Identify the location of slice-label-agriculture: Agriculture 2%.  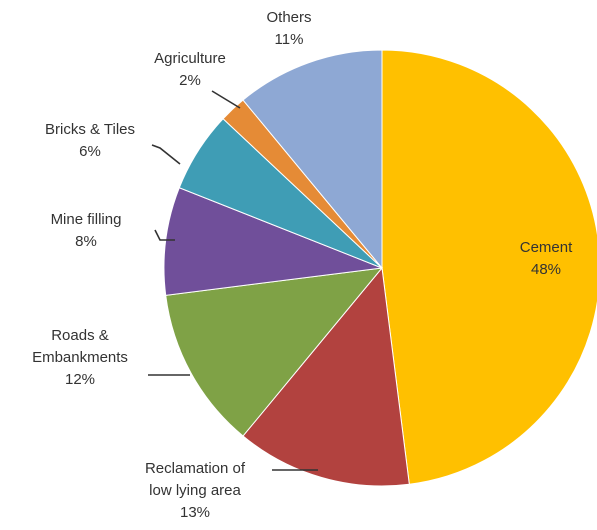
(190, 69).